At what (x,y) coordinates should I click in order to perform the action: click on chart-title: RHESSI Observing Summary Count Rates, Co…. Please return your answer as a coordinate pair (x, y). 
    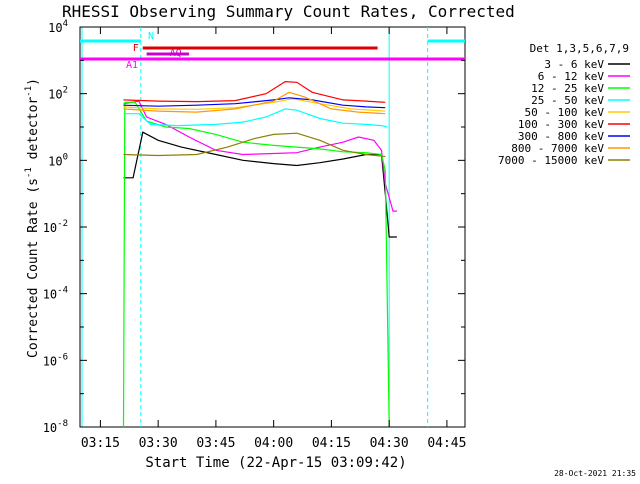
    Looking at the image, I should click on (288, 11).